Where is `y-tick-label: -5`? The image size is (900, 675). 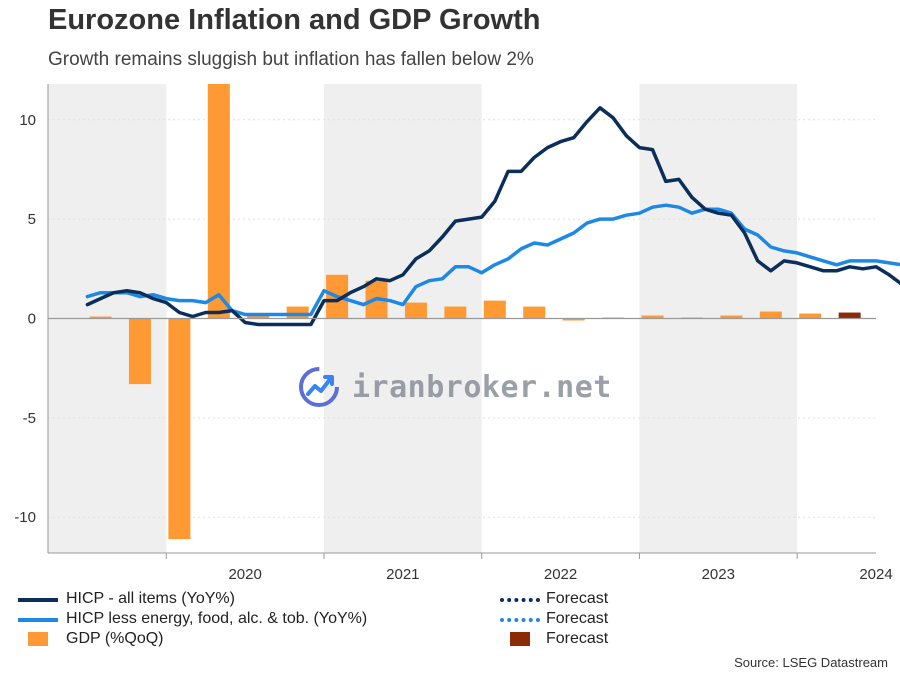
y-tick-label: -5 is located at coordinates (29, 418).